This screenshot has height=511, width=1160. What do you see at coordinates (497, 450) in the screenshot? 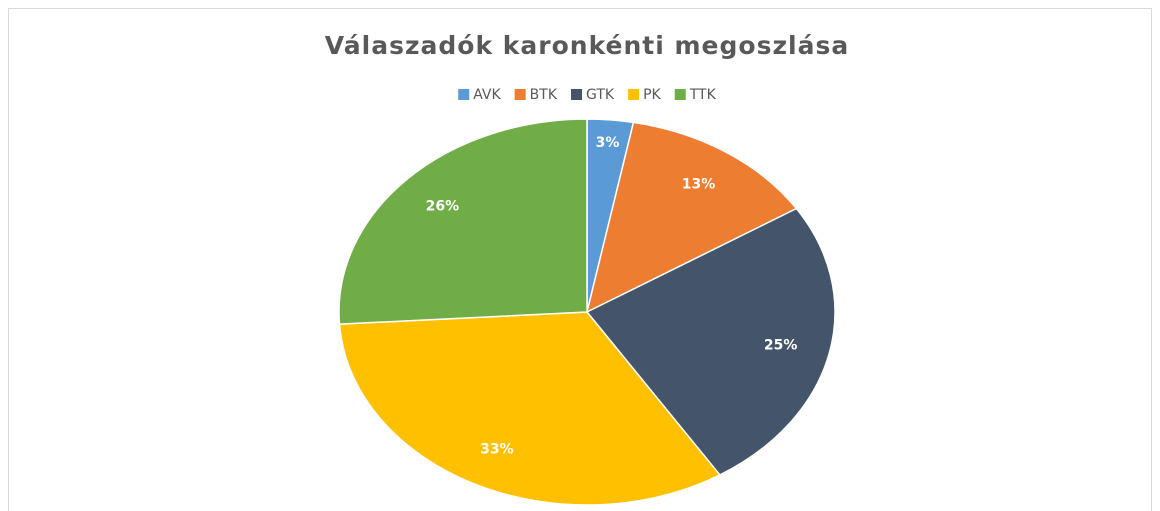
I see `data-label: 33%` at bounding box center [497, 450].